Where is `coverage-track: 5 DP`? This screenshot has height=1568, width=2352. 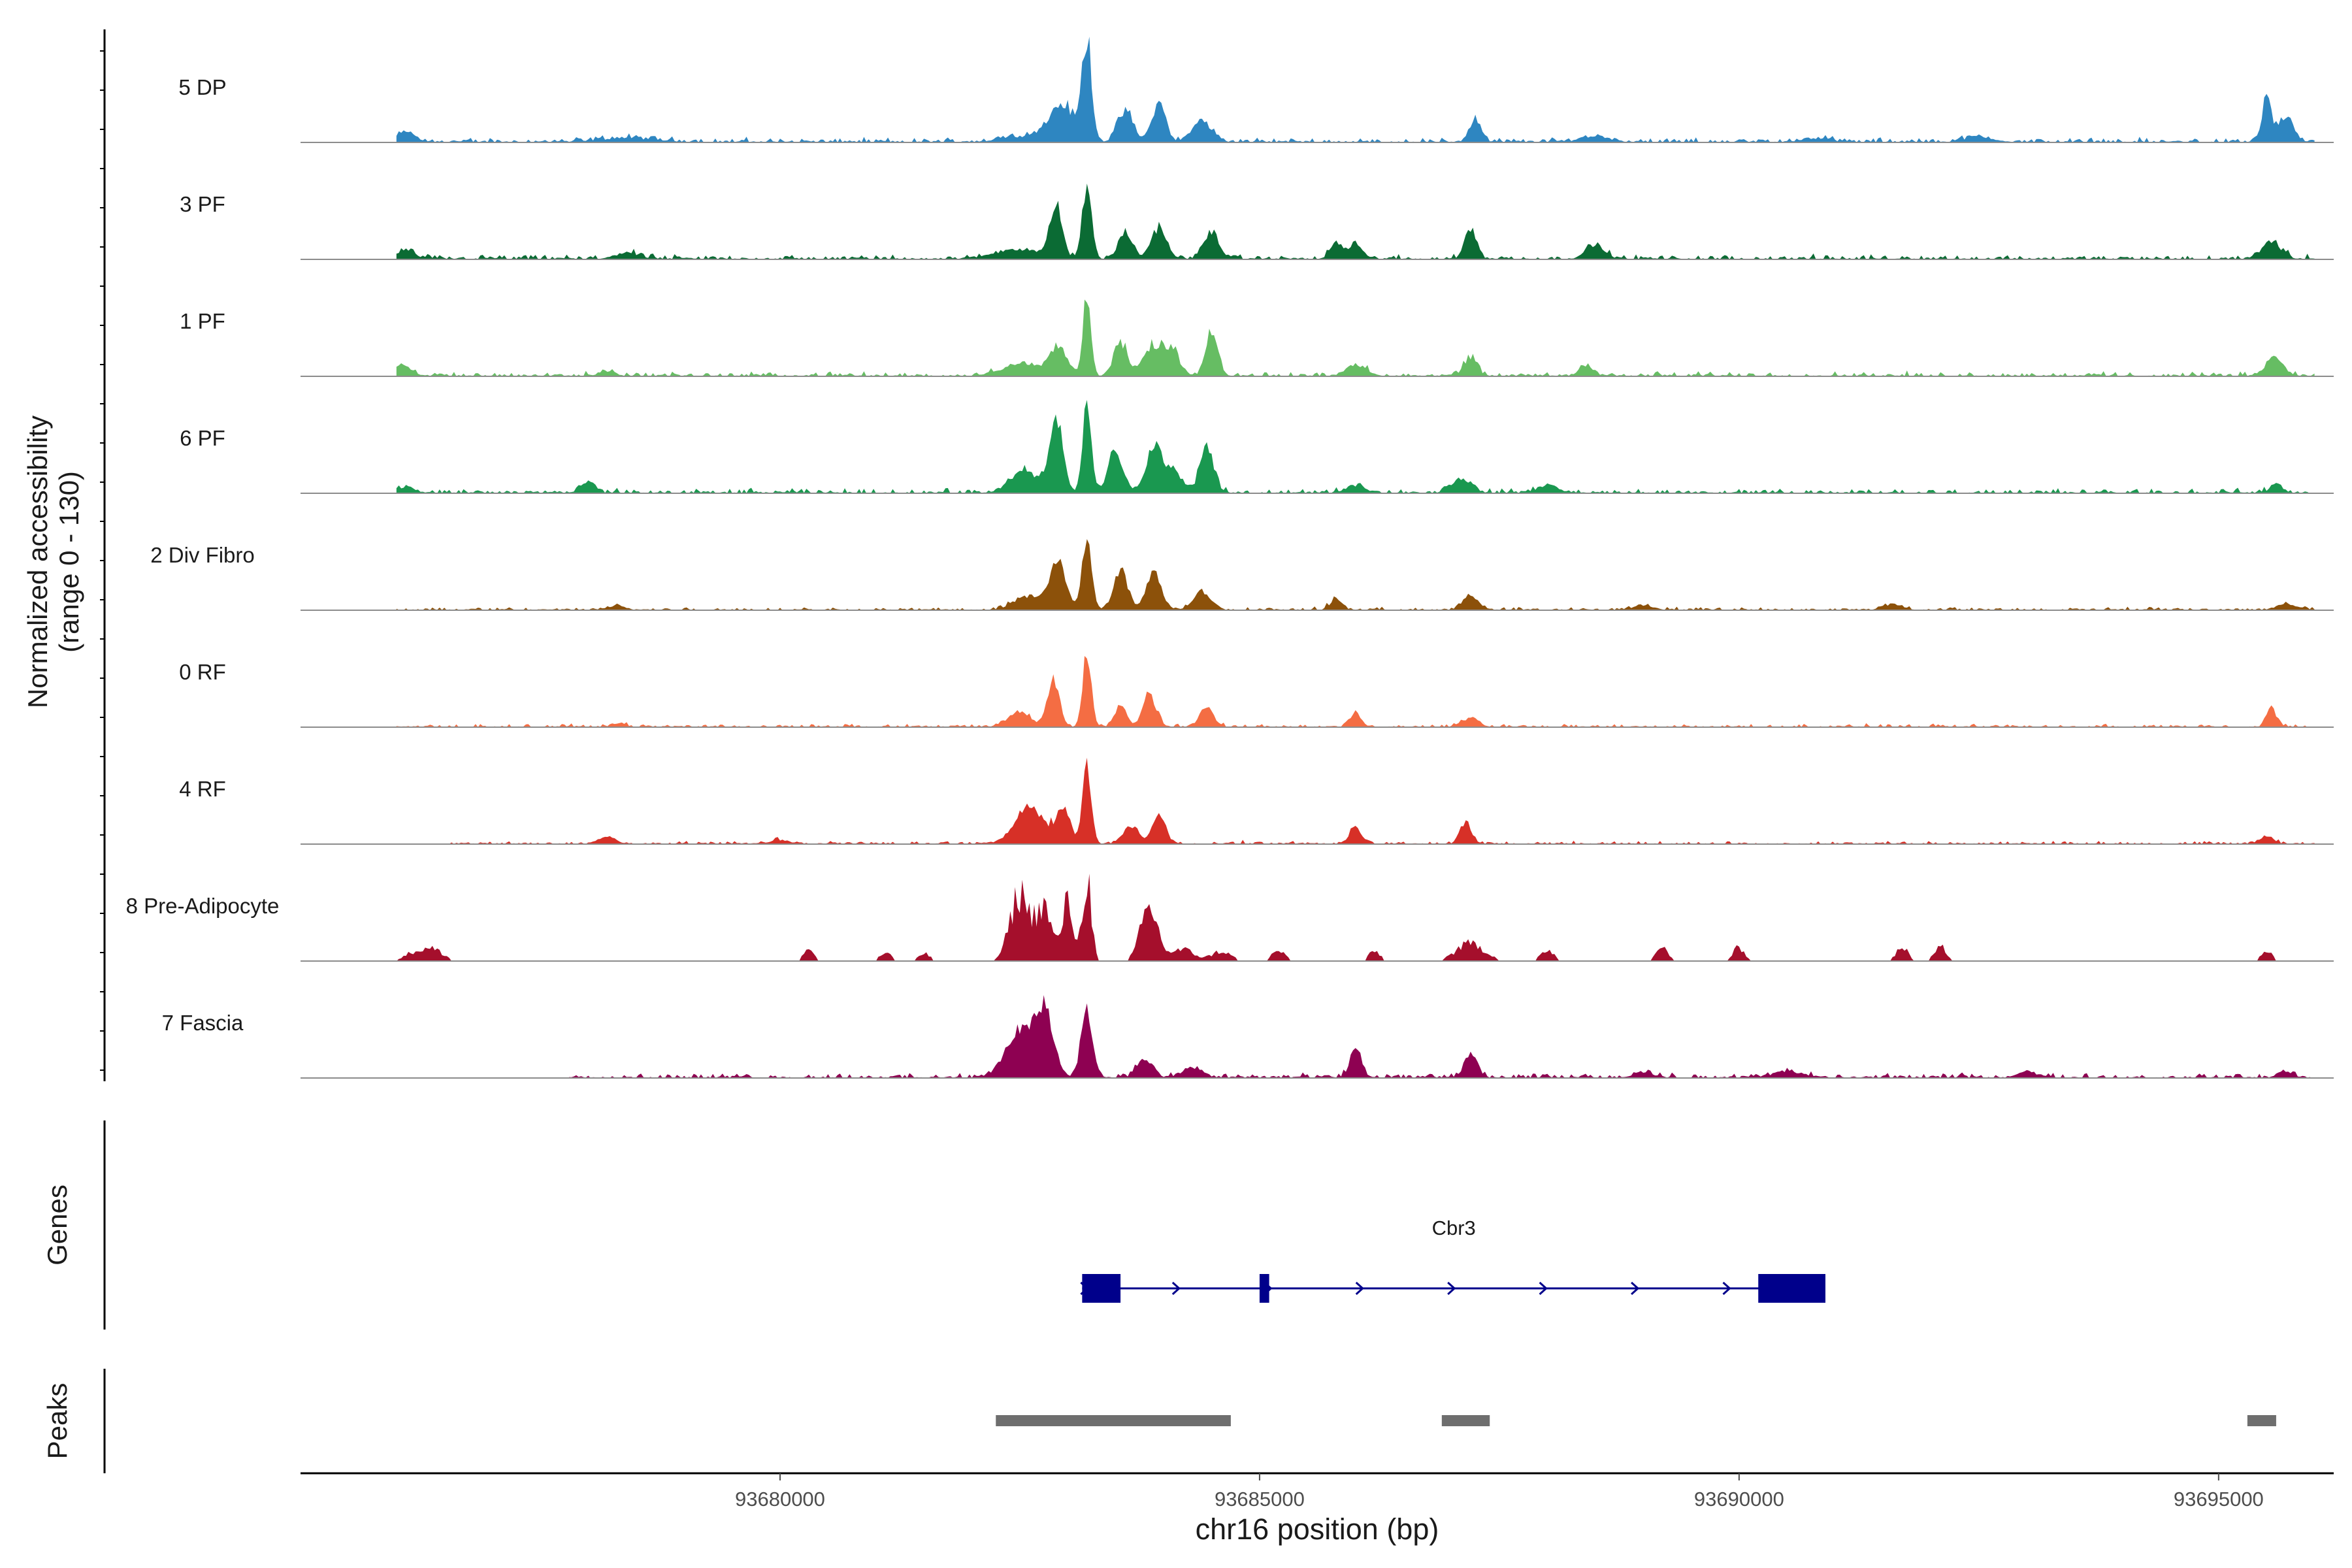
coverage-track: 5 DP is located at coordinates (1256, 90).